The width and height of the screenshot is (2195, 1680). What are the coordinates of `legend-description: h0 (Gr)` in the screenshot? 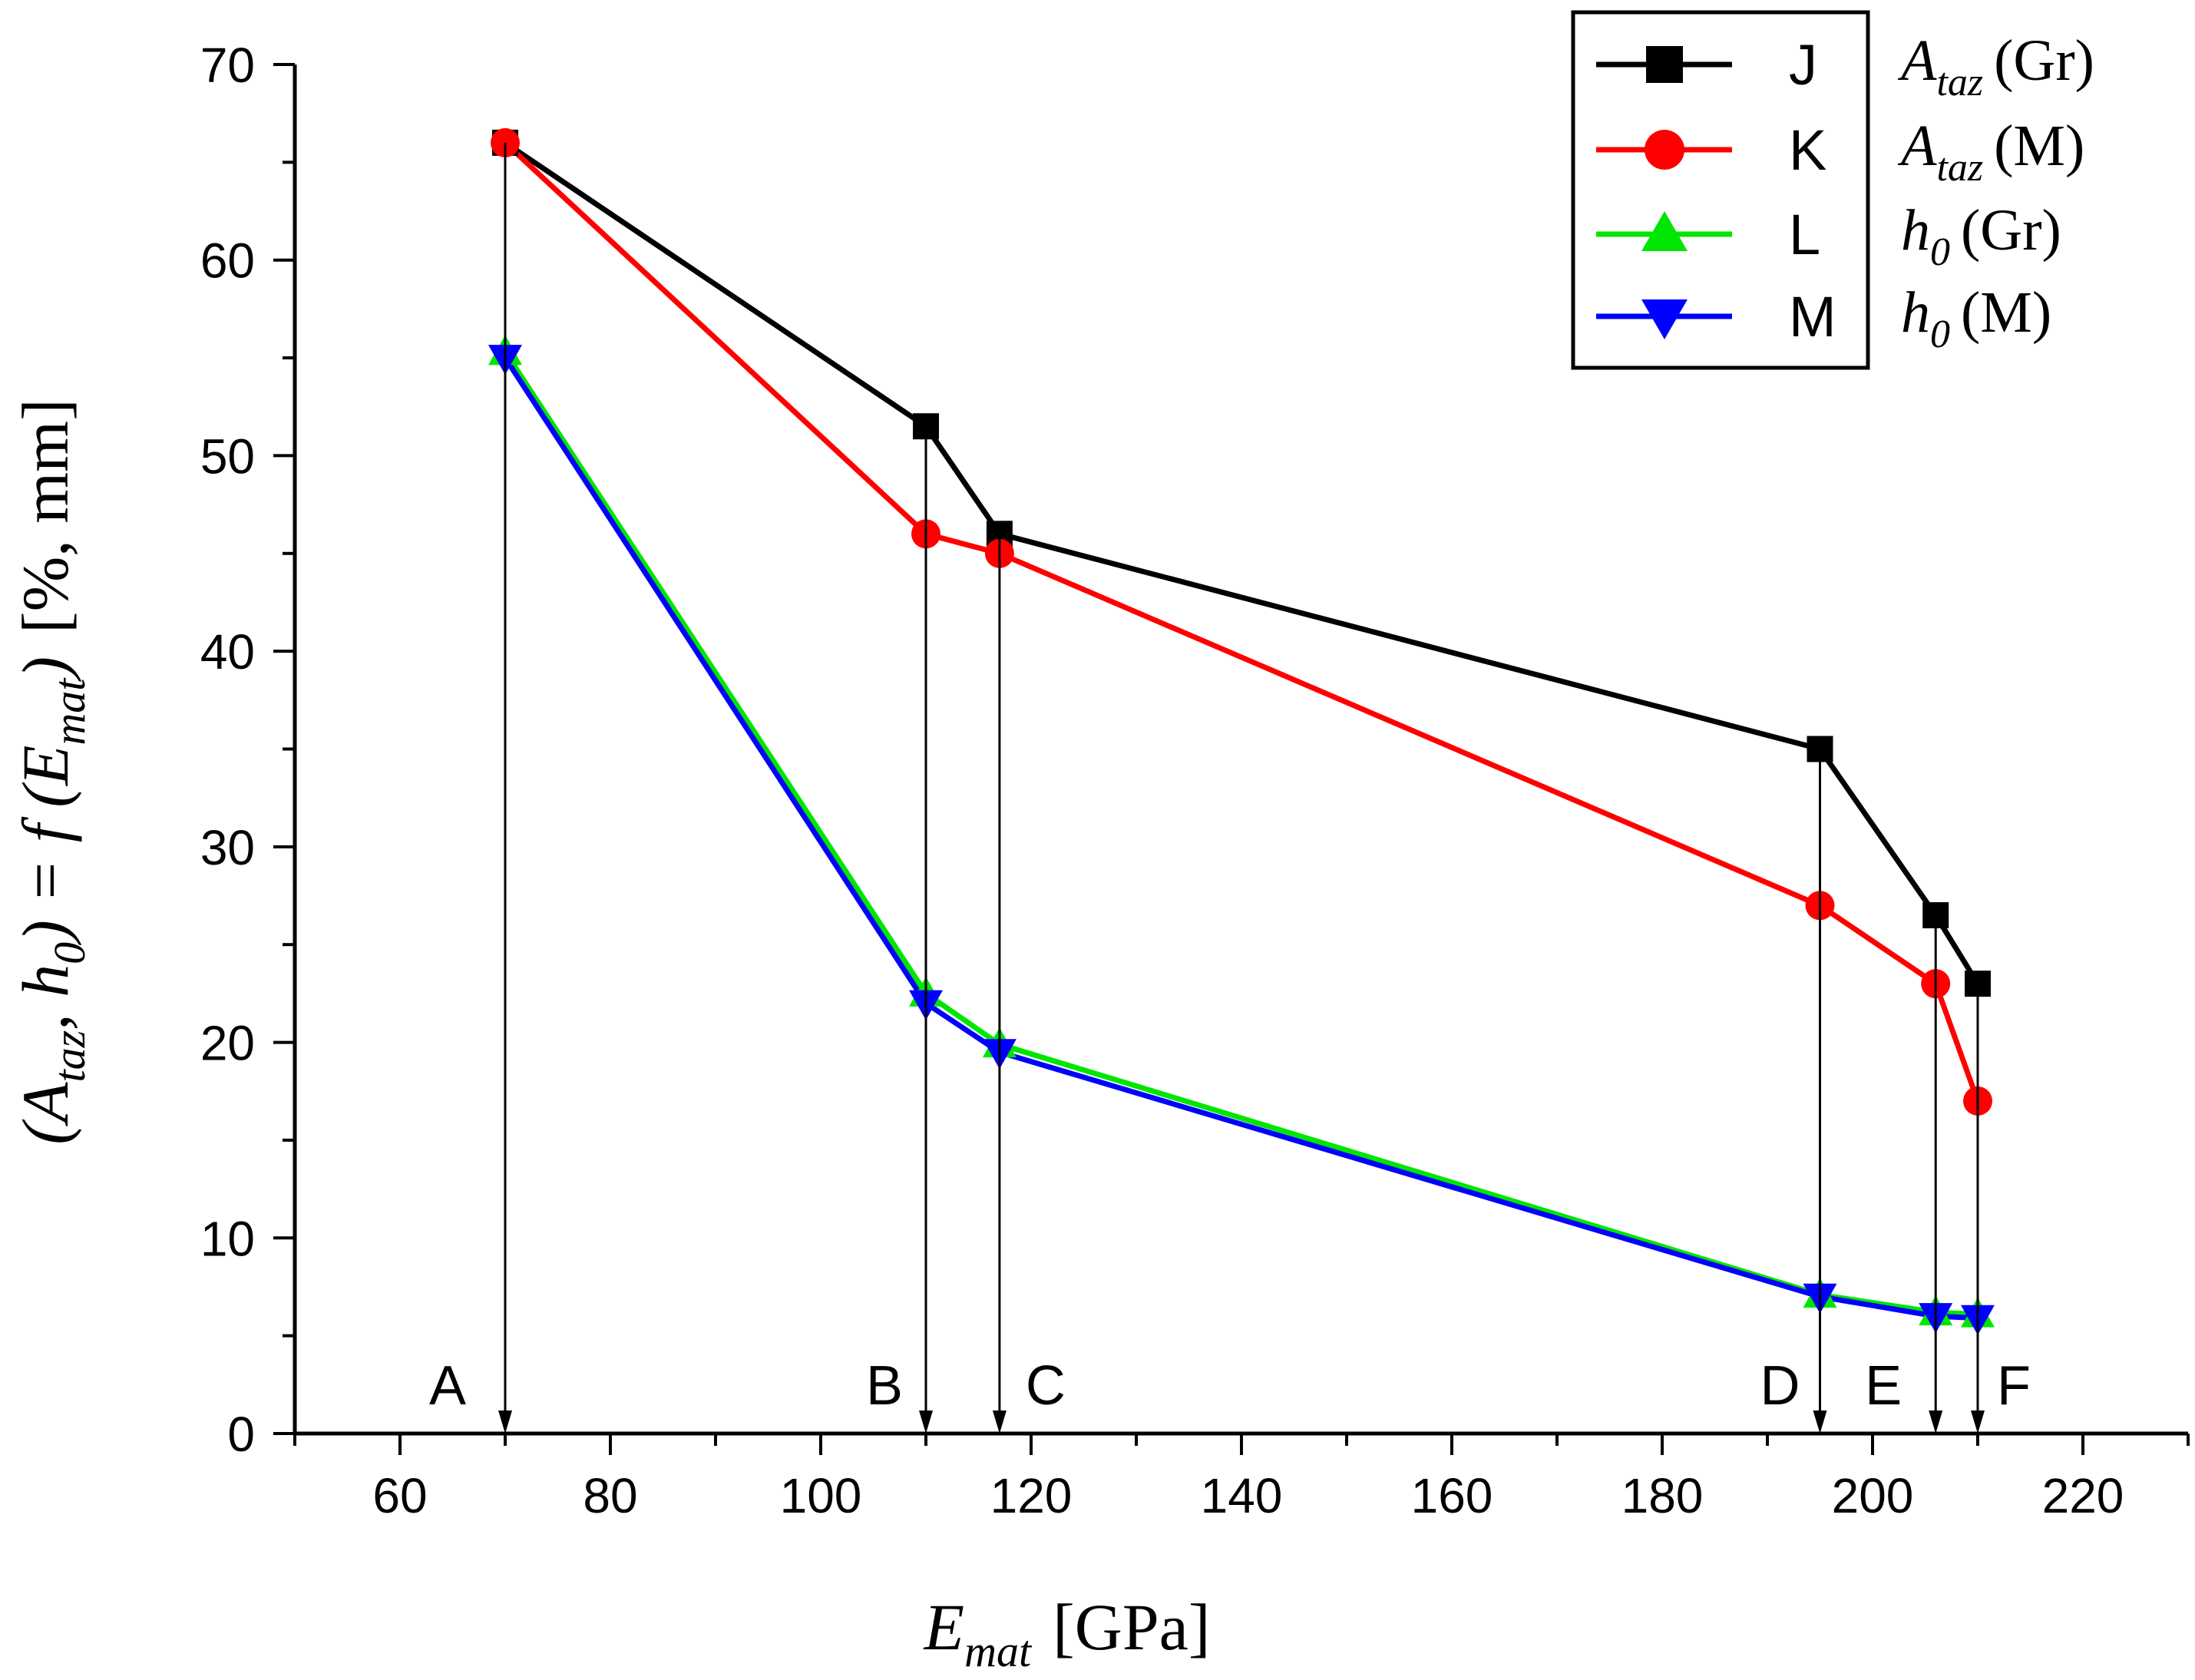 It's located at (1981, 236).